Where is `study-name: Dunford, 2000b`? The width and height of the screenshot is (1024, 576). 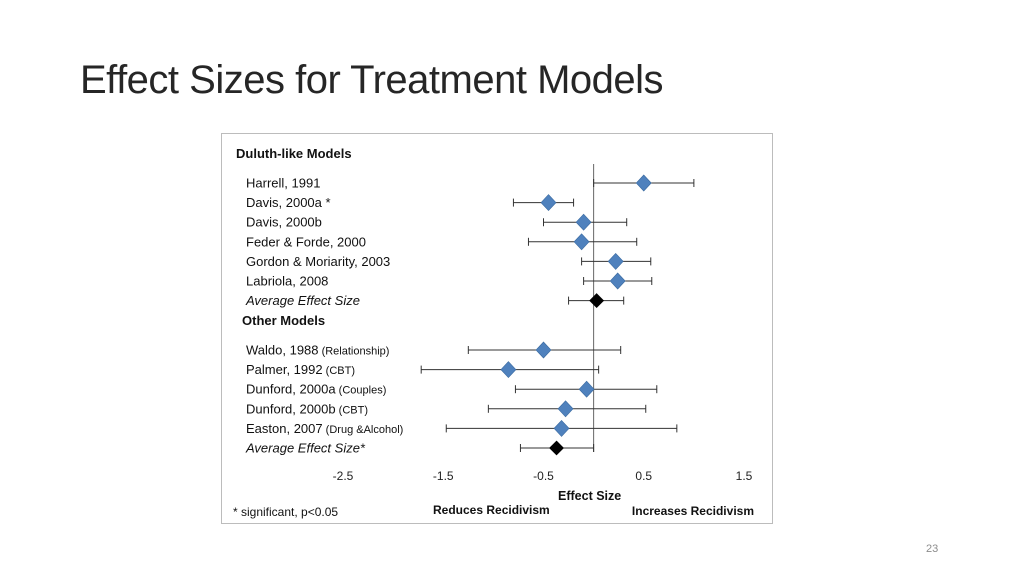
study-name: Dunford, 2000b is located at coordinates (291, 408).